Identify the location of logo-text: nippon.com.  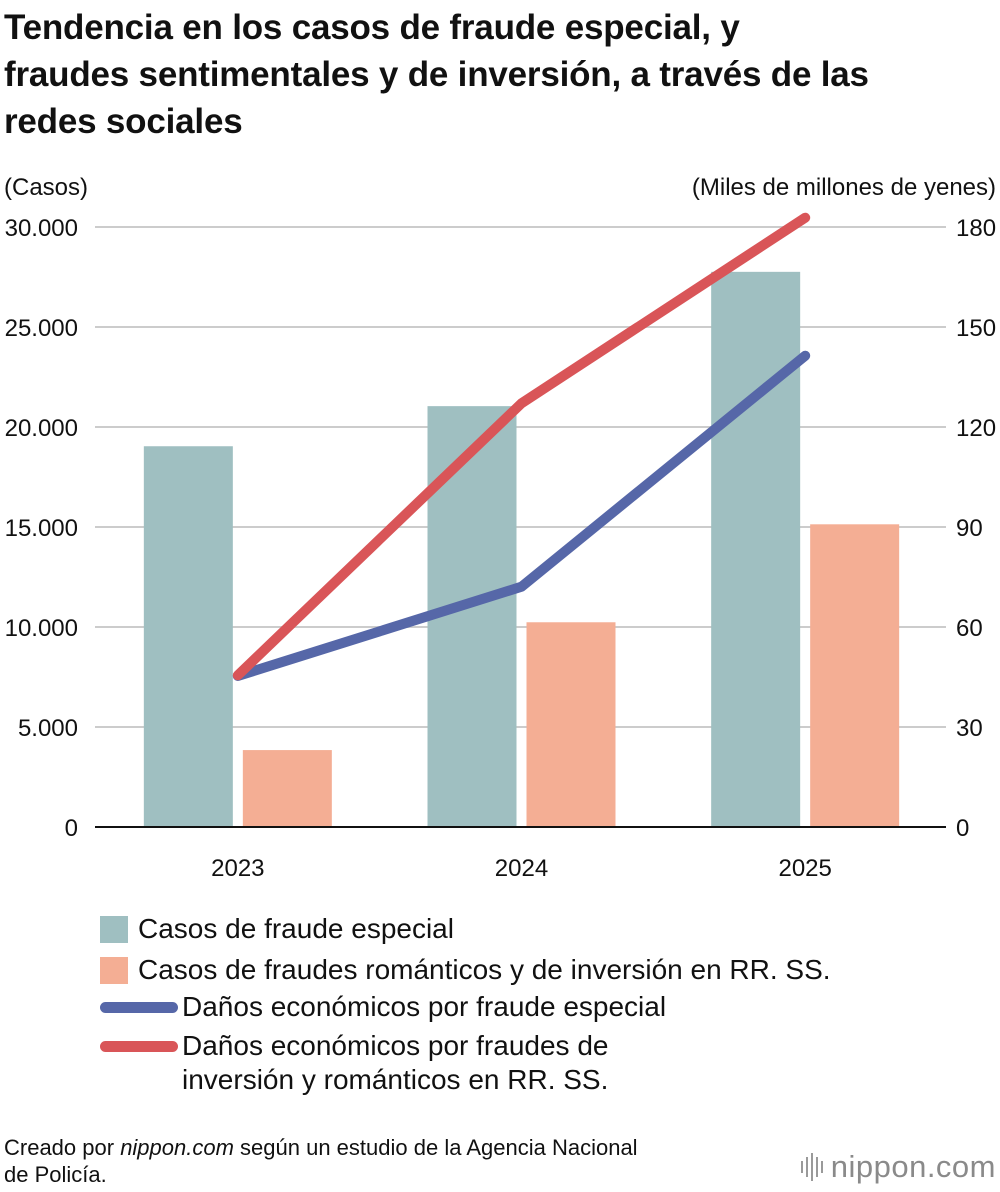
(913, 1167).